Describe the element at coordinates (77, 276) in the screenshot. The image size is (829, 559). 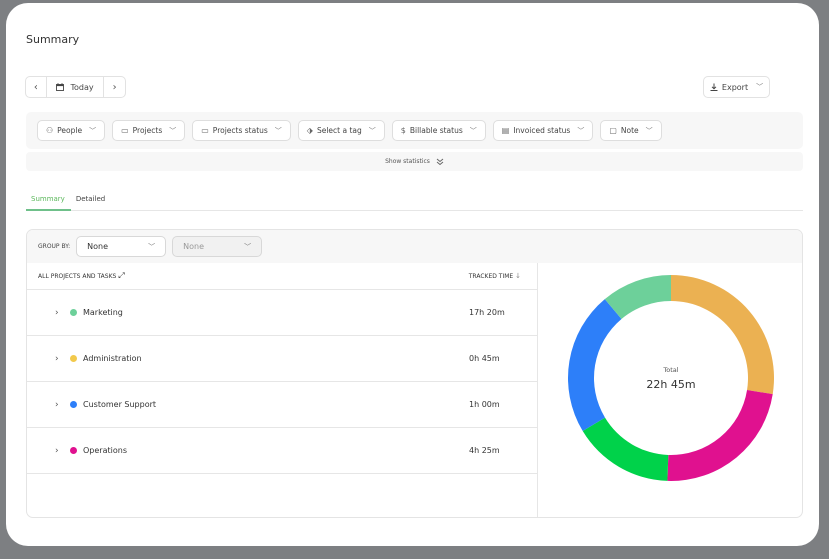
I see `header-label: ALL PROJECTS AND TASKS` at that location.